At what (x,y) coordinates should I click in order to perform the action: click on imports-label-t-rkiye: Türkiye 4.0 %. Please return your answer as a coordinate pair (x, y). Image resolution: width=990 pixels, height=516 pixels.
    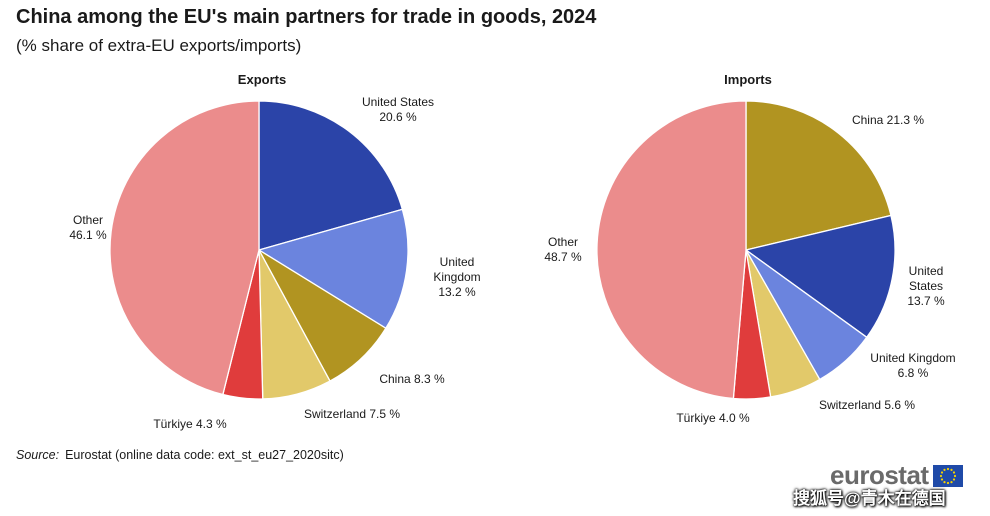
    Looking at the image, I should click on (713, 418).